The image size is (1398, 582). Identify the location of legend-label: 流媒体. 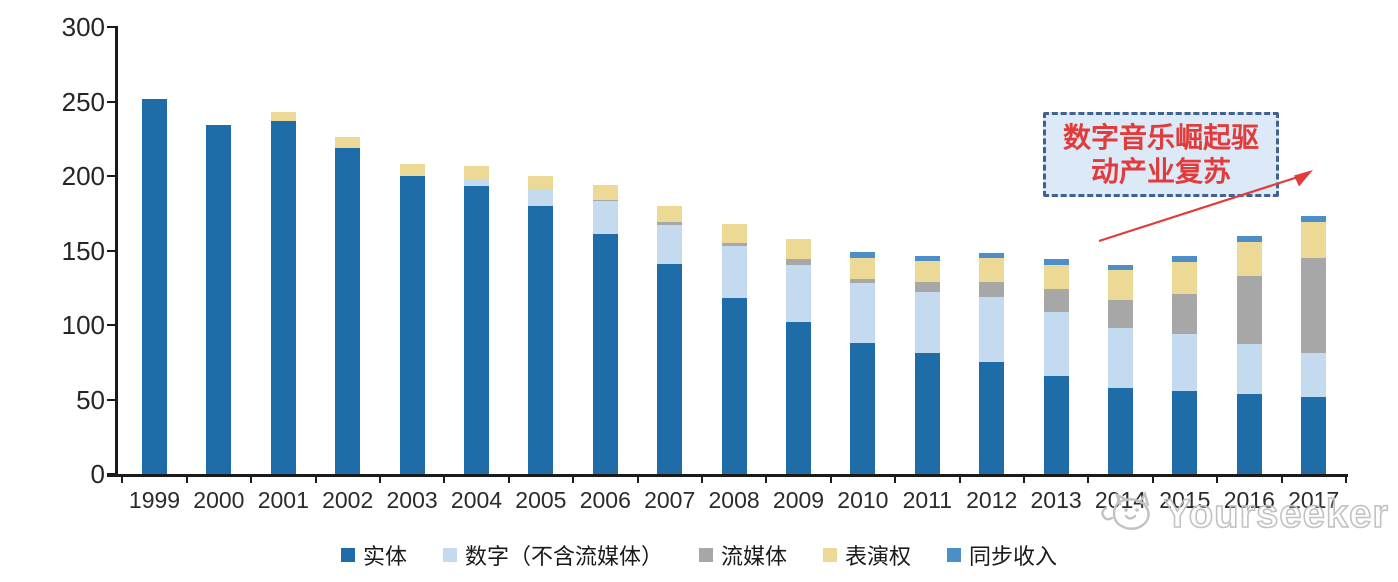
(753, 556).